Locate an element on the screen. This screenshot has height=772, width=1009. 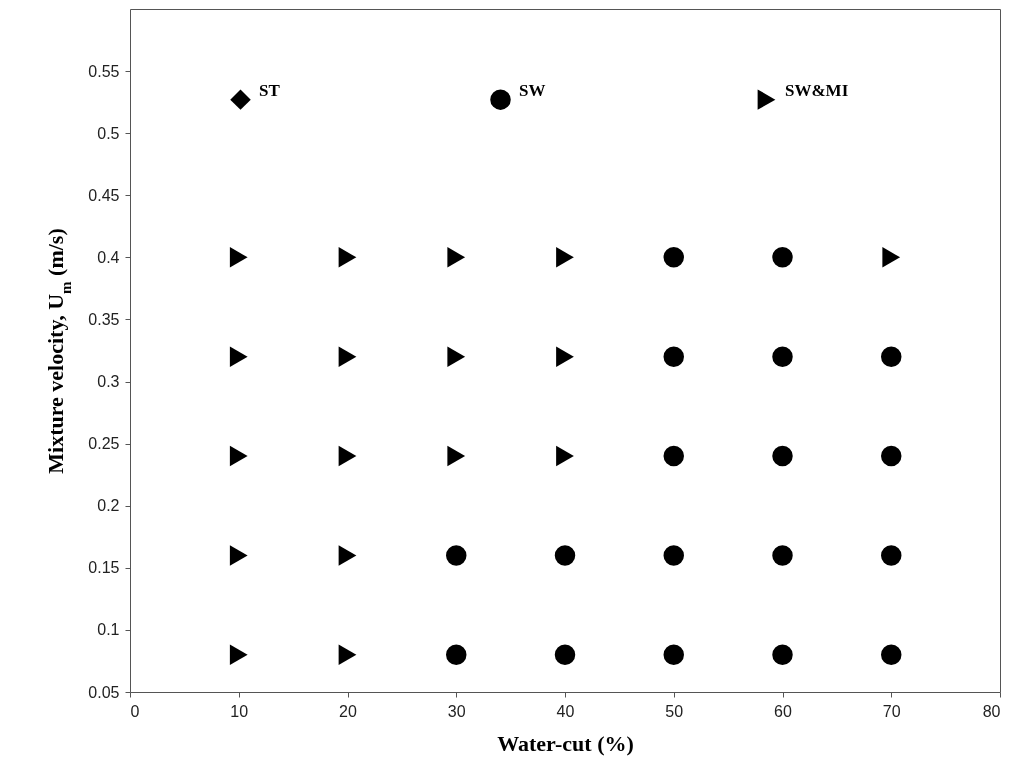
x-tick-label: 30 is located at coordinates (456, 711).